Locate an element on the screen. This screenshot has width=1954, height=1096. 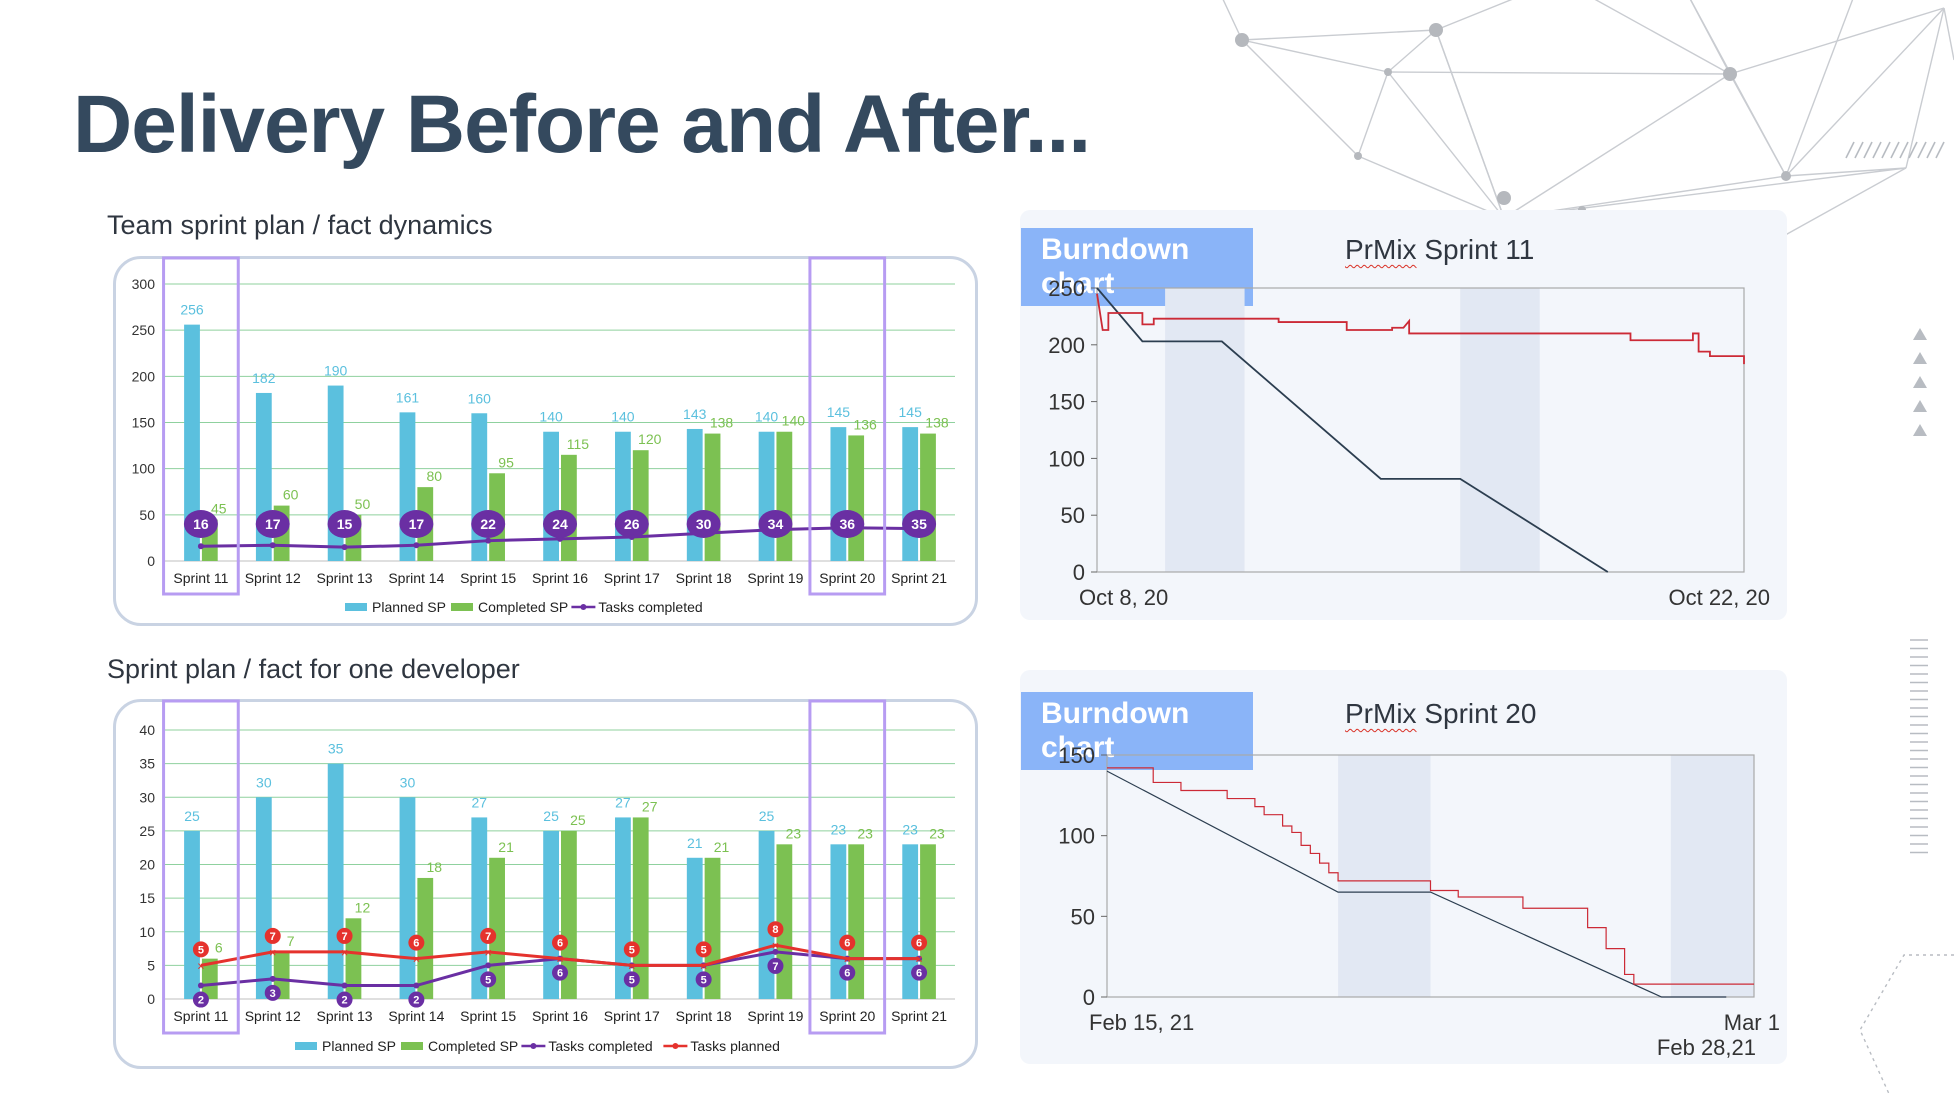
data-label: 23 is located at coordinates (937, 833).